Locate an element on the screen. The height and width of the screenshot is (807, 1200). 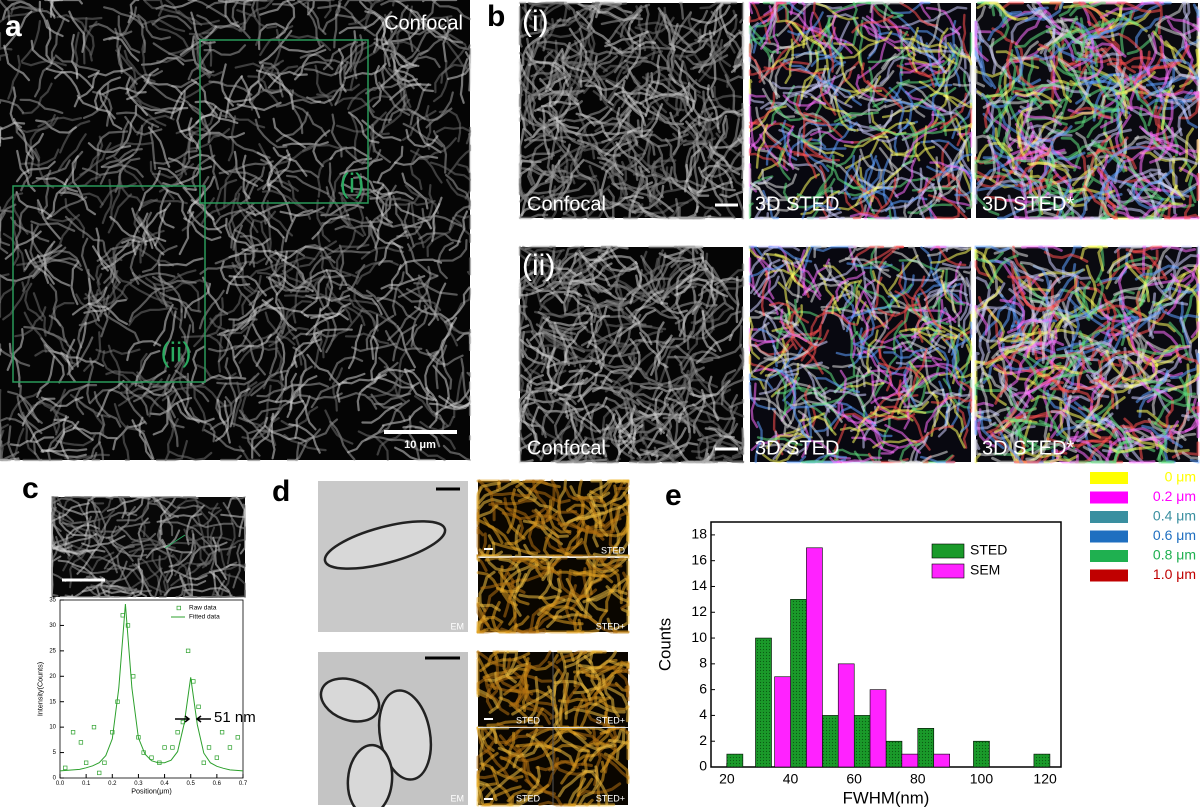
annotation: 51 nm is located at coordinates (235, 717).